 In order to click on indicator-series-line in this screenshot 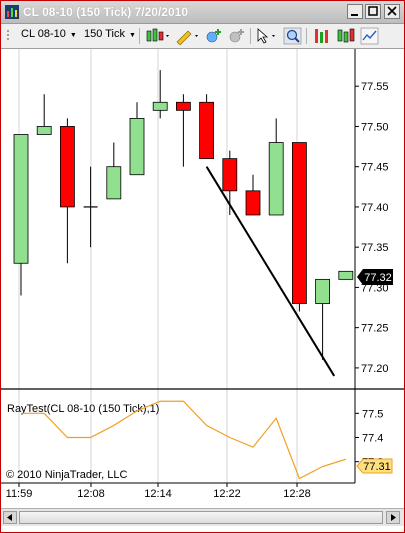, I will do `click(183, 440)`.